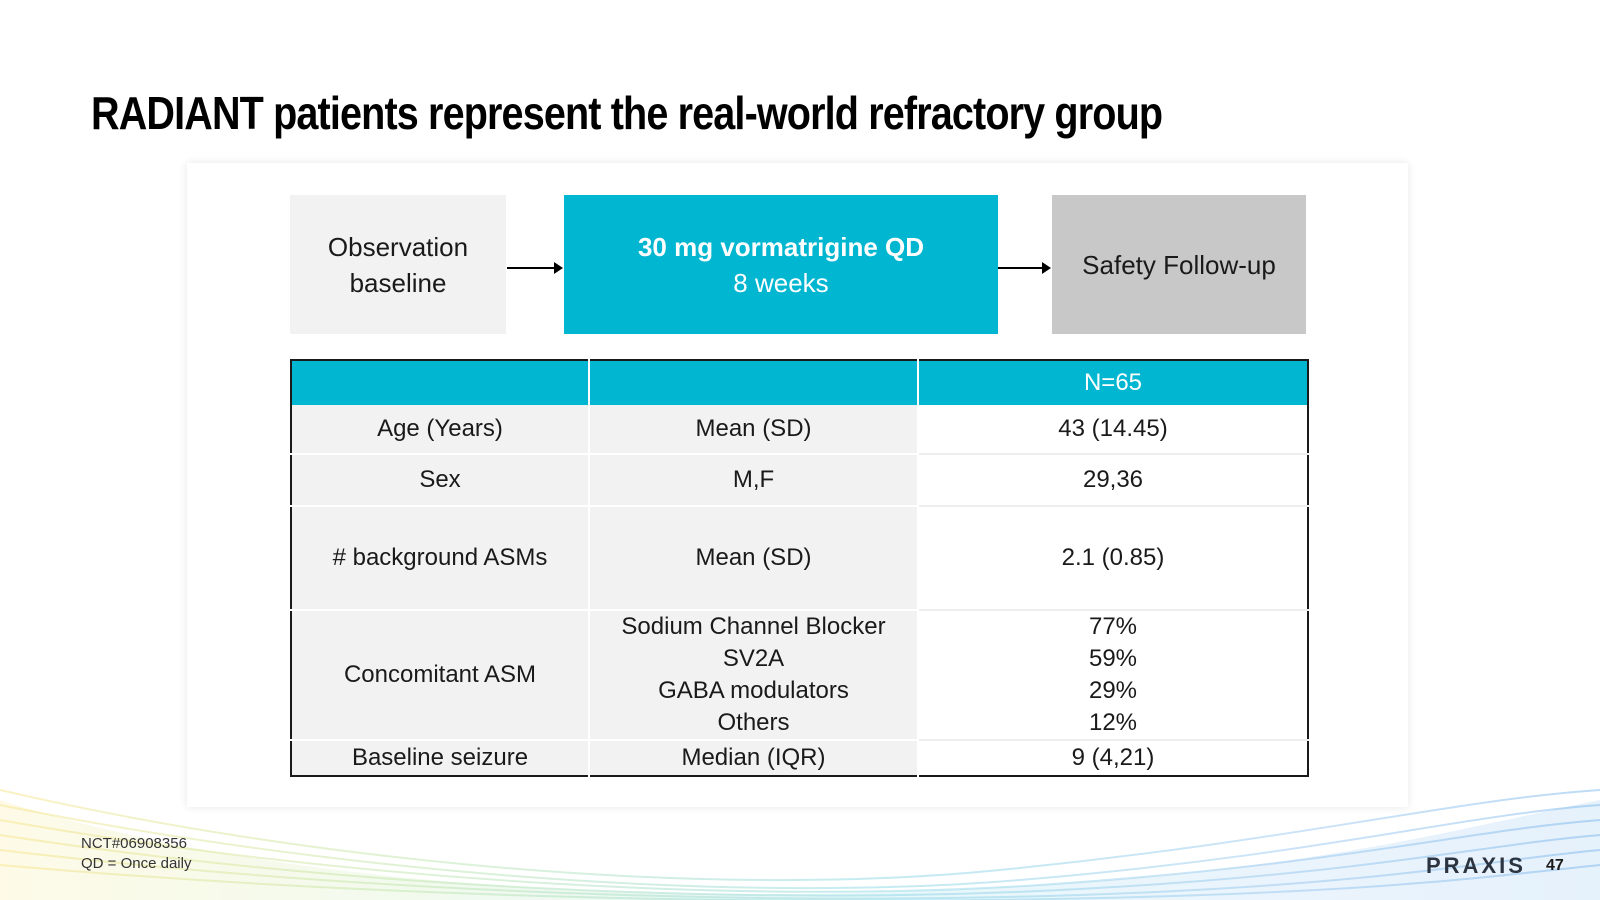 The image size is (1600, 900). Describe the element at coordinates (753, 690) in the screenshot. I see `measure-item: GABA modulators` at that location.